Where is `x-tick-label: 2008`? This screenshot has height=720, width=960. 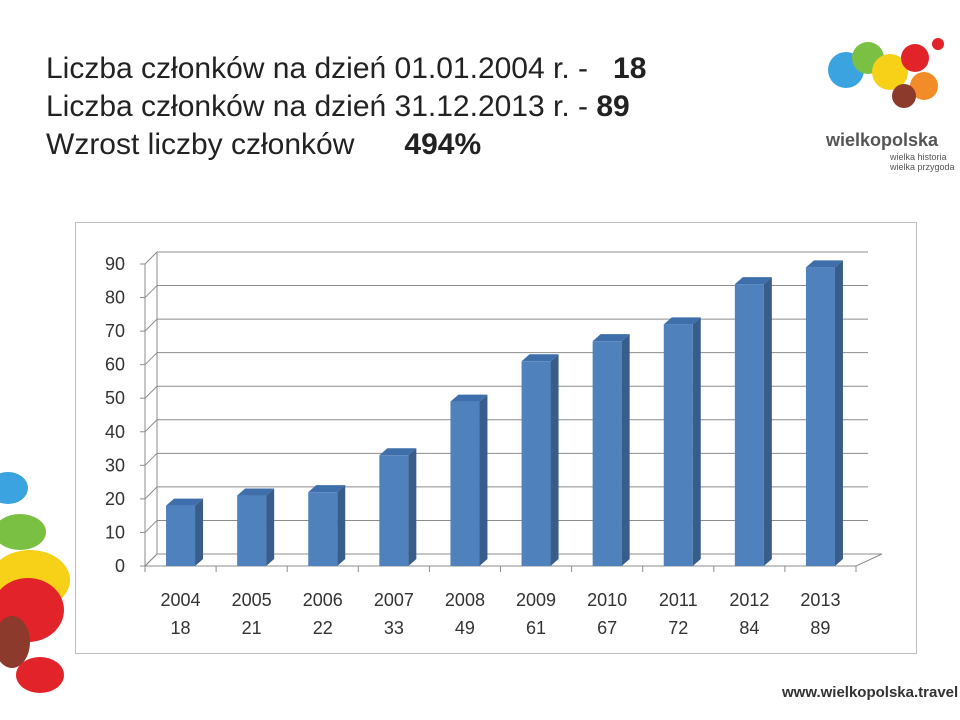
x-tick-label: 2008 is located at coordinates (465, 600).